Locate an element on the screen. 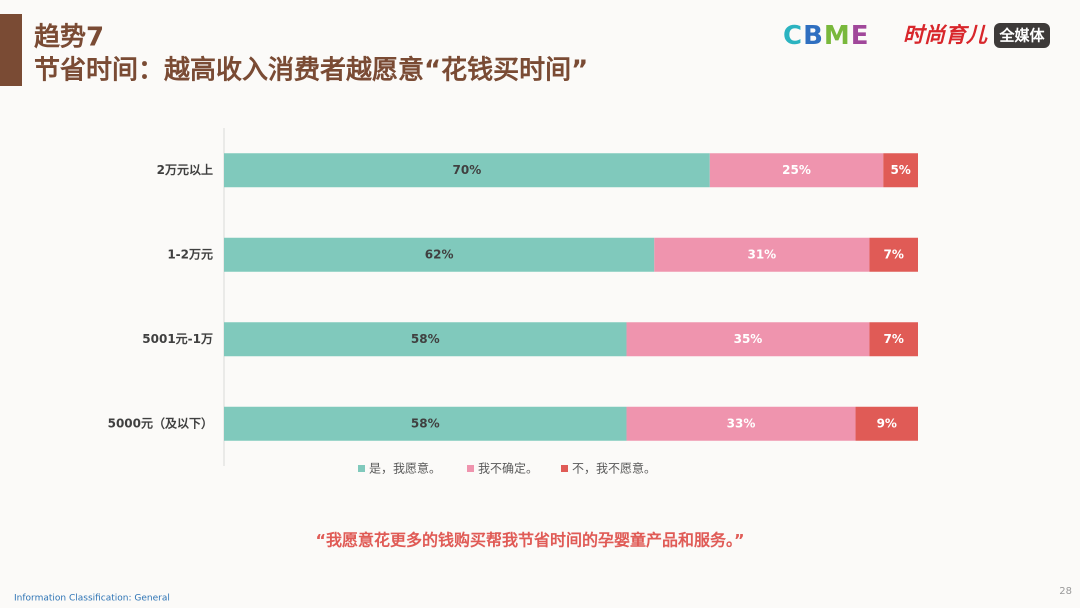  value-label: 62% is located at coordinates (439, 254).